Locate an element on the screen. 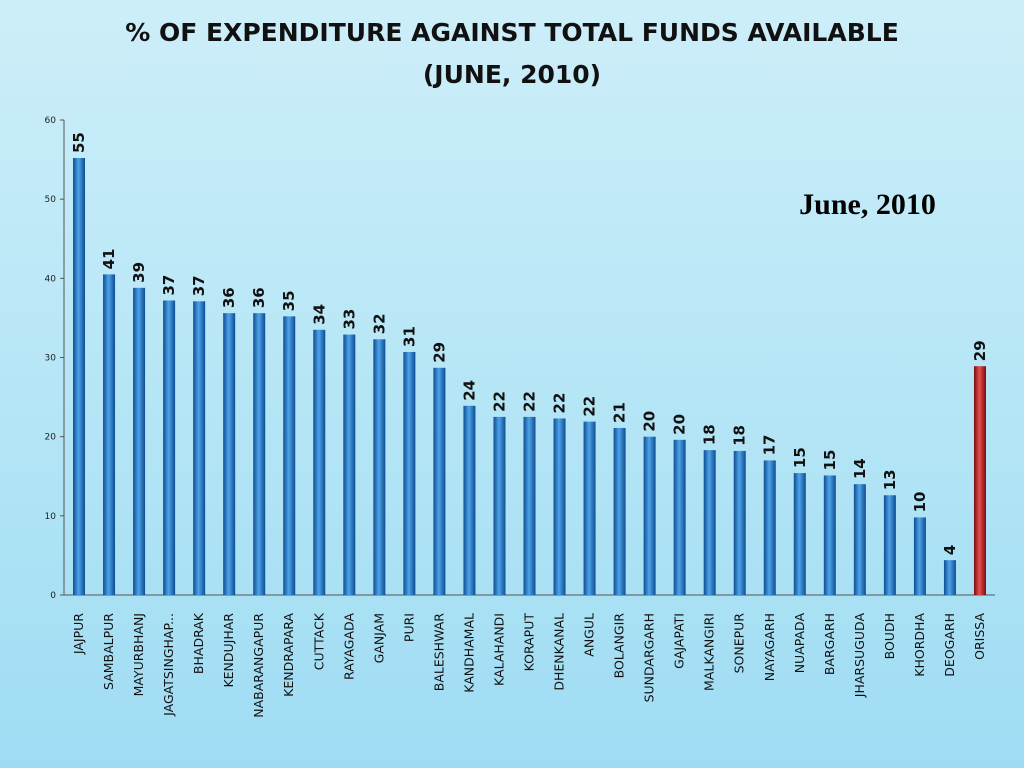  chart-subtitle: (JUNE, 2010) is located at coordinates (512, 74).